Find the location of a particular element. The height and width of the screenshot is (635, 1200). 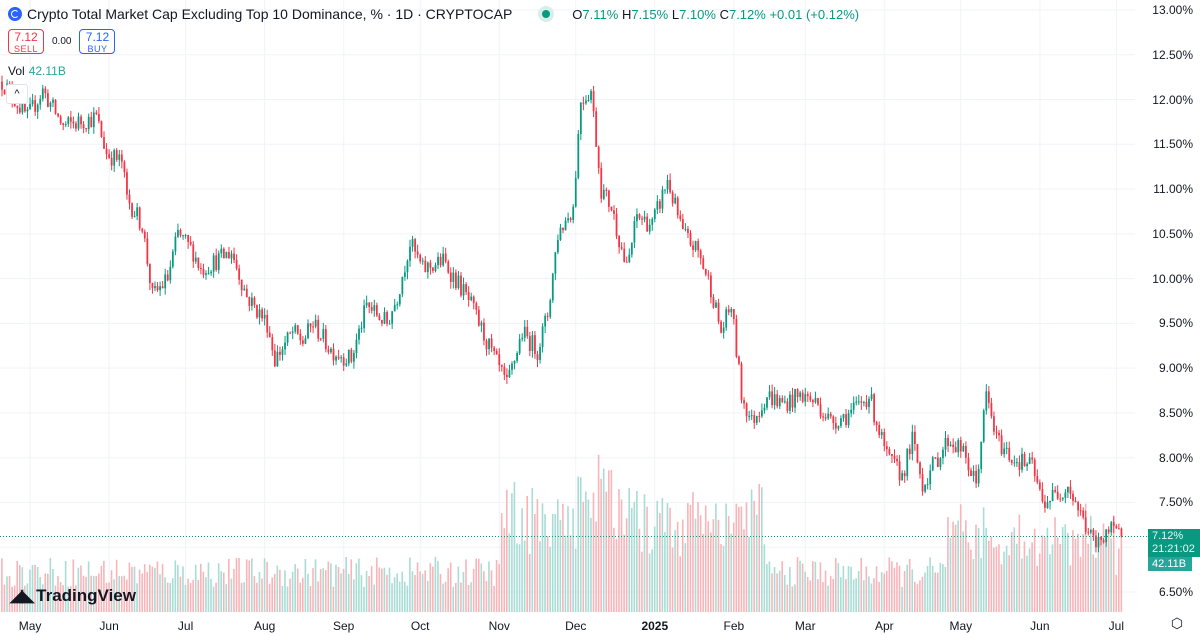

price-tick-label: 6.50% is located at coordinates (1175, 592).